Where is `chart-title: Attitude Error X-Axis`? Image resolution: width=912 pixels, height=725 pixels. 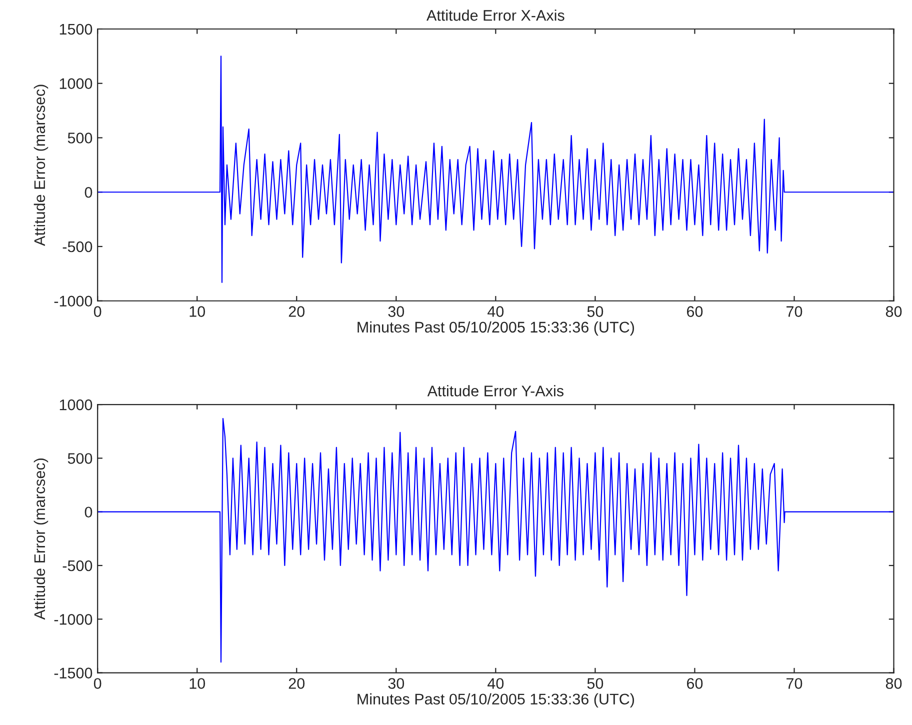
chart-title: Attitude Error X-Axis is located at coordinates (495, 15).